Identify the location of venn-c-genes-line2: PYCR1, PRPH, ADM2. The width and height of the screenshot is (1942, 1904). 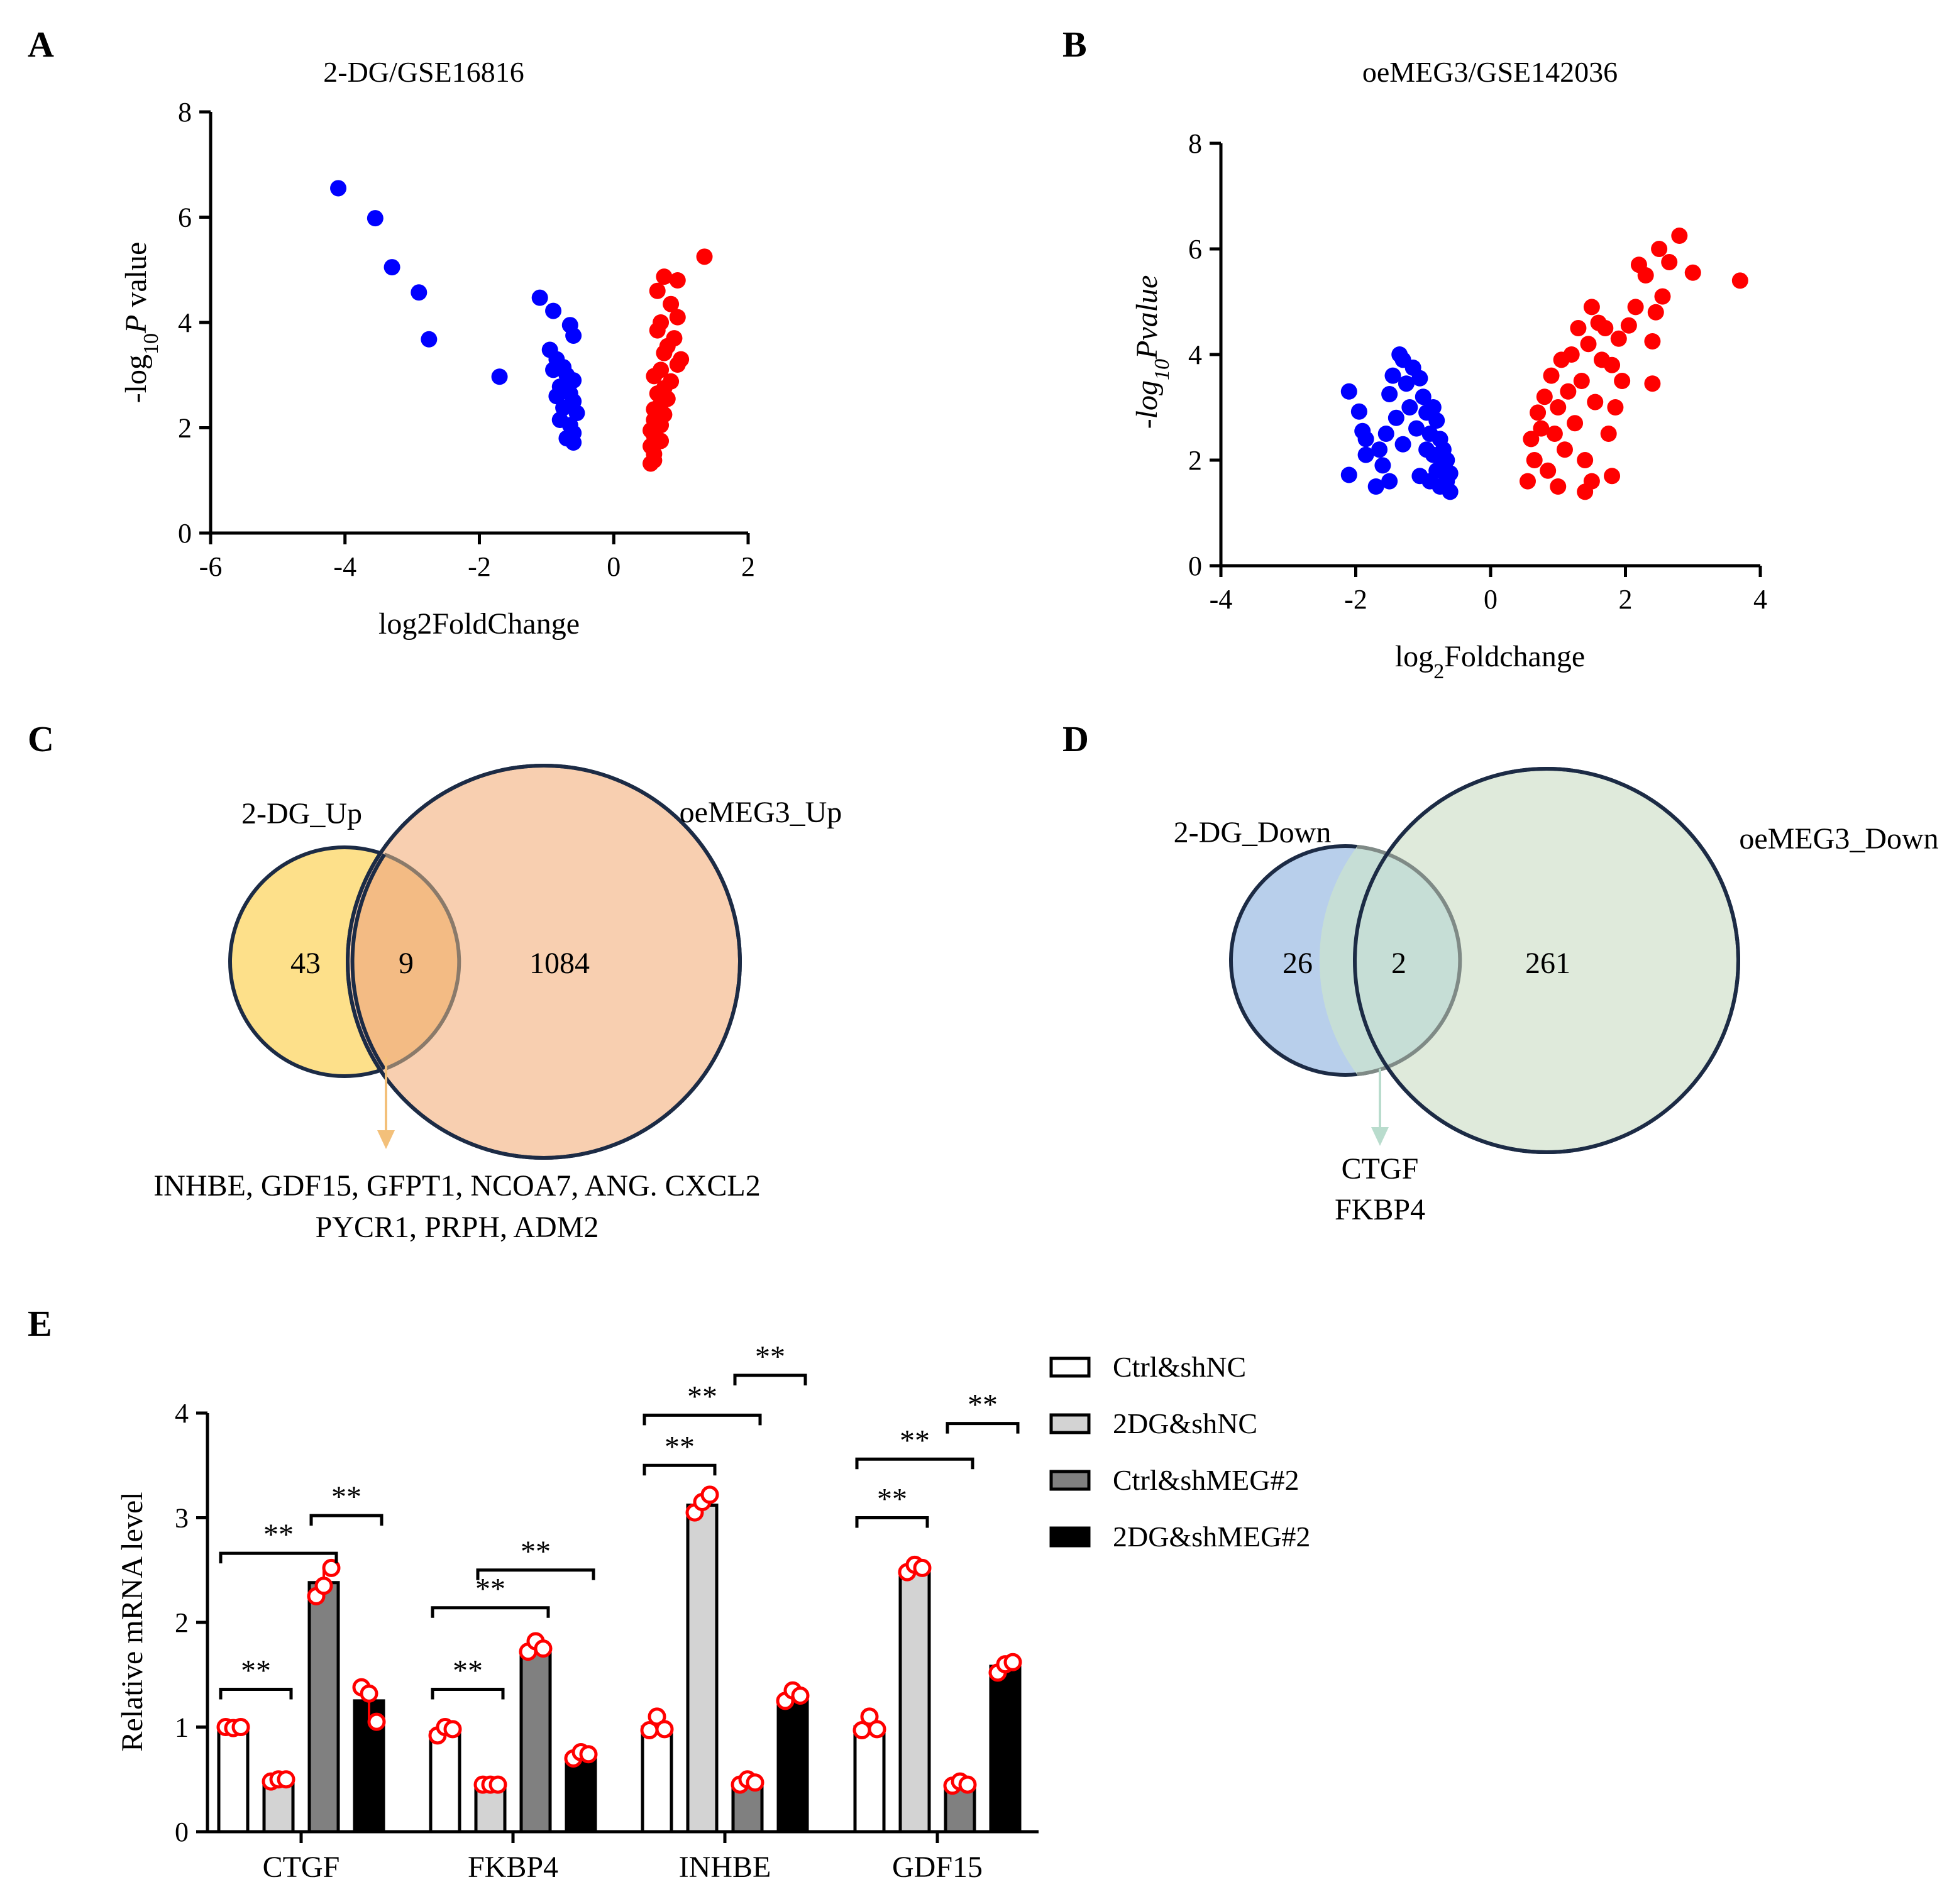
(458, 1227).